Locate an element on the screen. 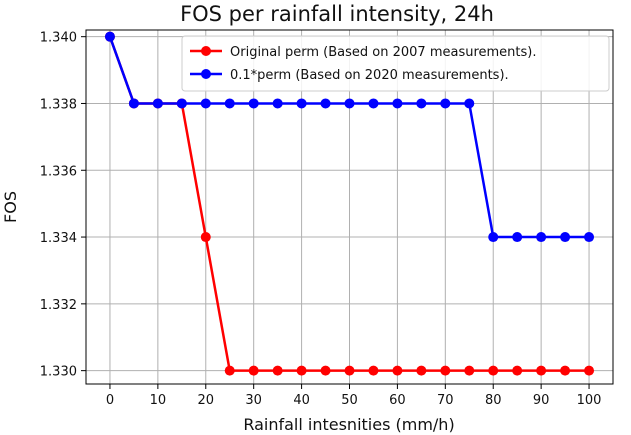 The height and width of the screenshot is (435, 631). x-tick-label: 30 is located at coordinates (253, 400).